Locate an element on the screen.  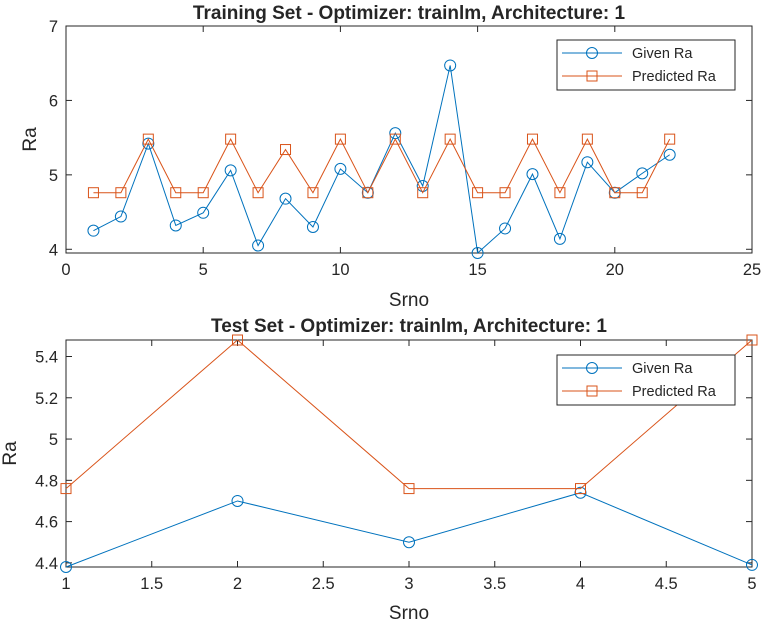
y-tick-label: 6 is located at coordinates (53, 101).